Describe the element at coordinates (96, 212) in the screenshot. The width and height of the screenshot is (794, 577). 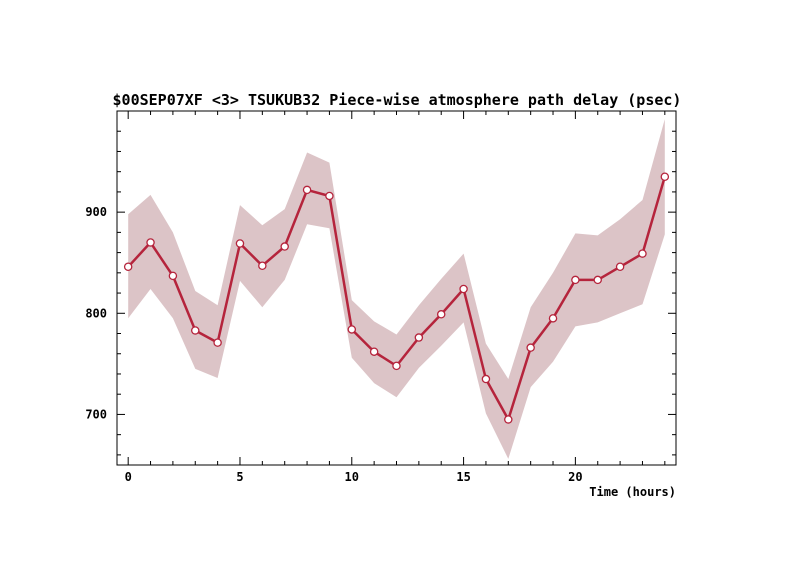
I see `y-tick-label: 900` at that location.